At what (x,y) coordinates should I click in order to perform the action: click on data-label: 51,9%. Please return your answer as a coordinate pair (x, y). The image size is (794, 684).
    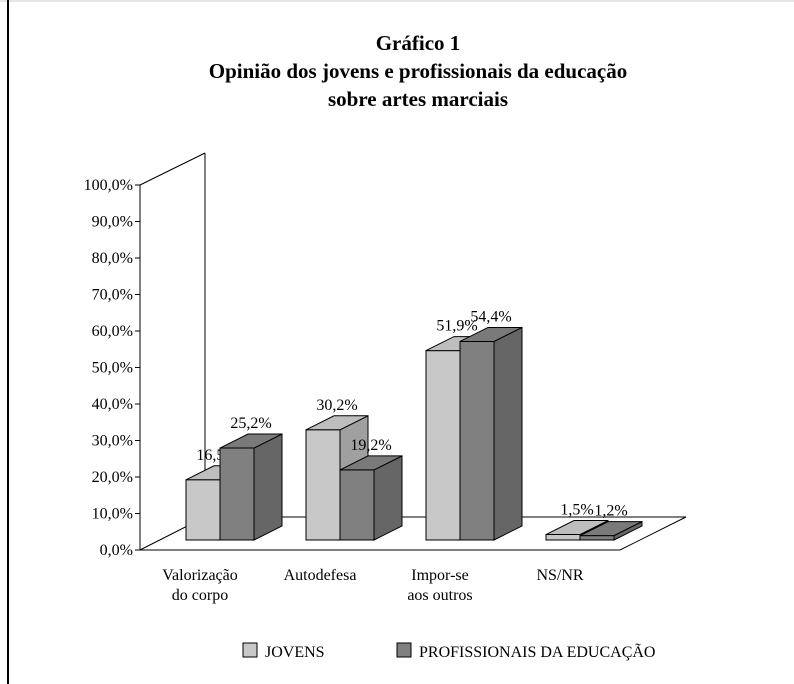
    Looking at the image, I should click on (456, 326).